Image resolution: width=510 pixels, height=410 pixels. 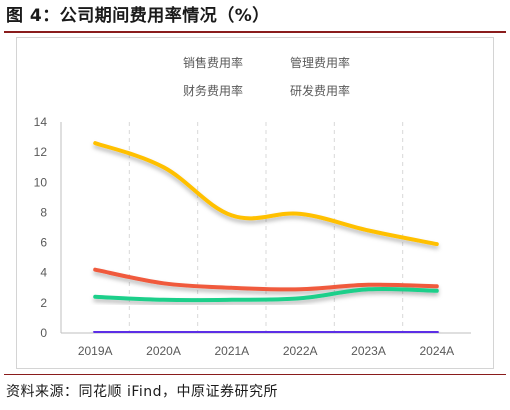 I want to click on legend-label: 销售费用率, so click(x=213, y=62).